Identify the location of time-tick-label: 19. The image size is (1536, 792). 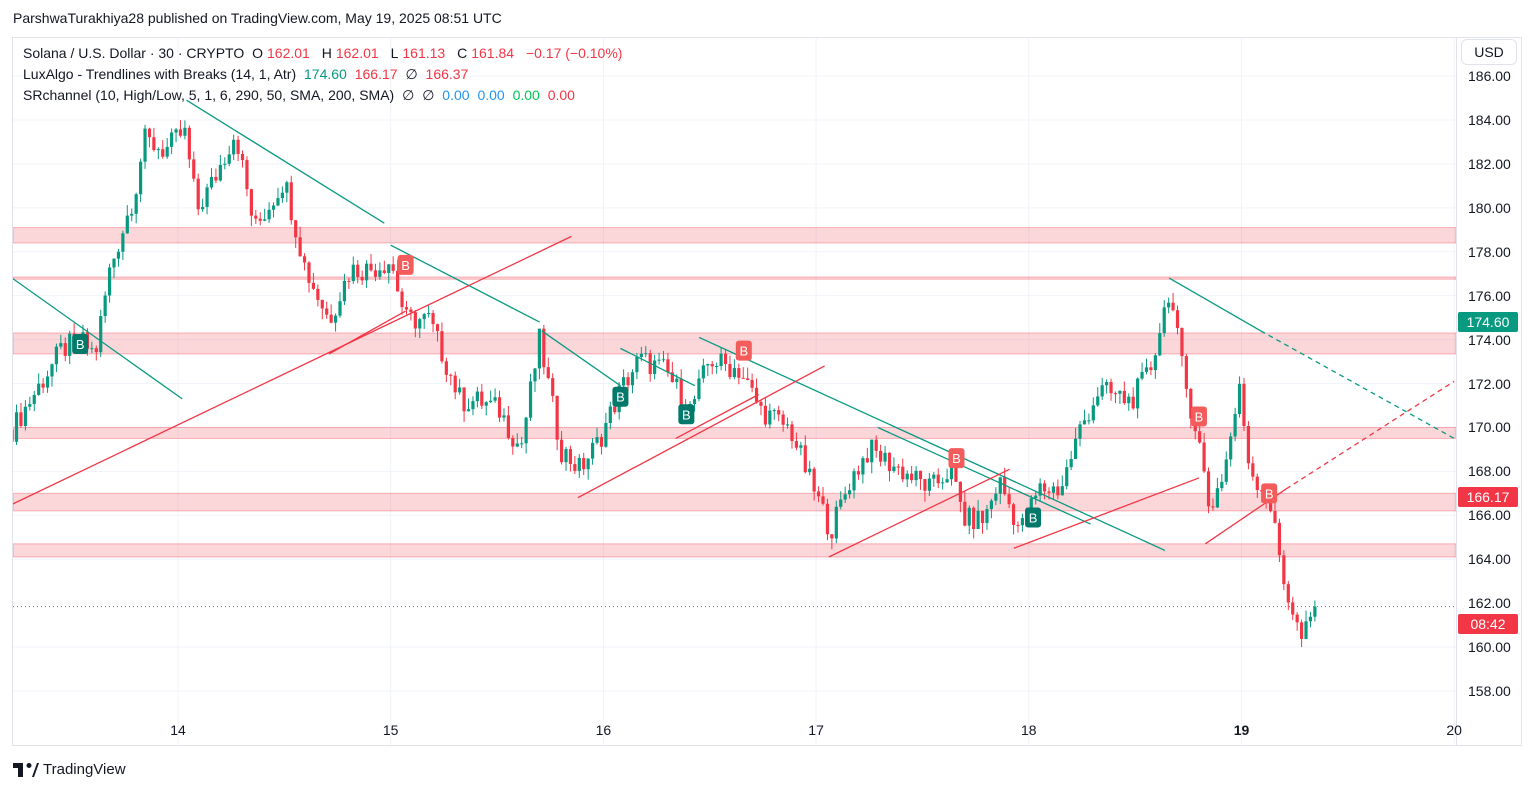
(1241, 730).